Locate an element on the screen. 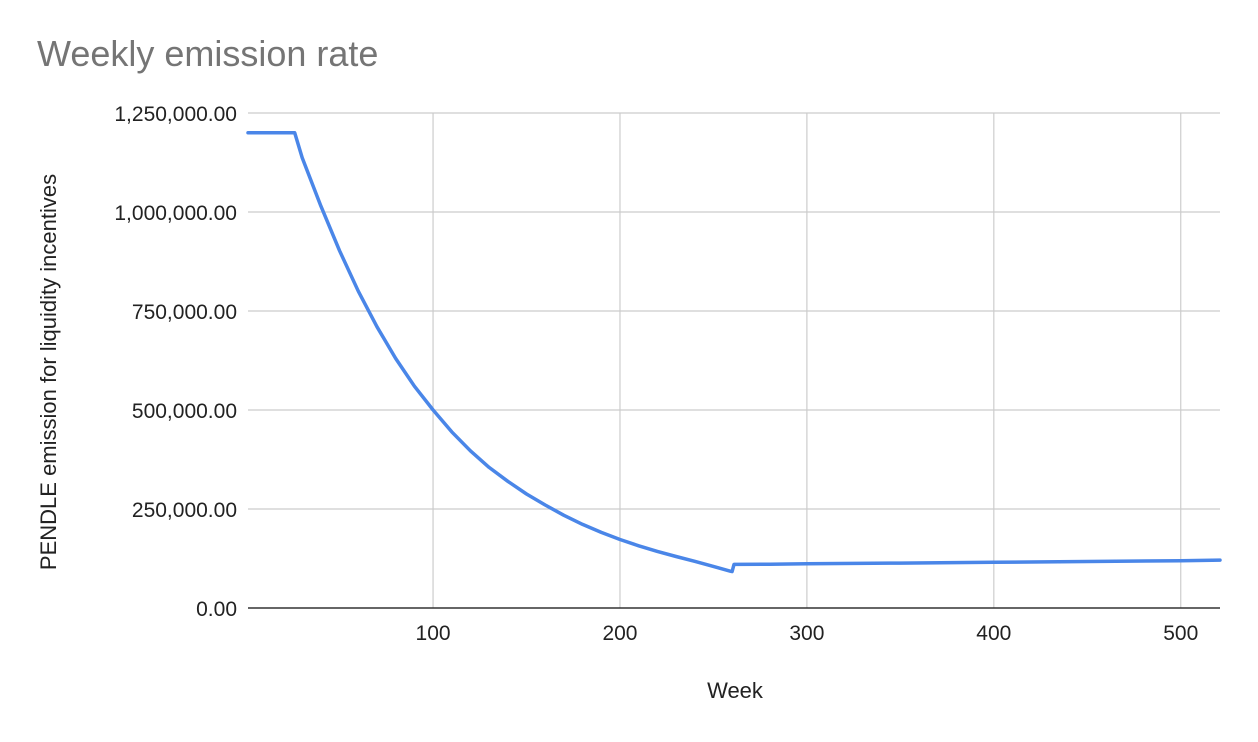 This screenshot has width=1258, height=742. x-axis-label: Week is located at coordinates (735, 690).